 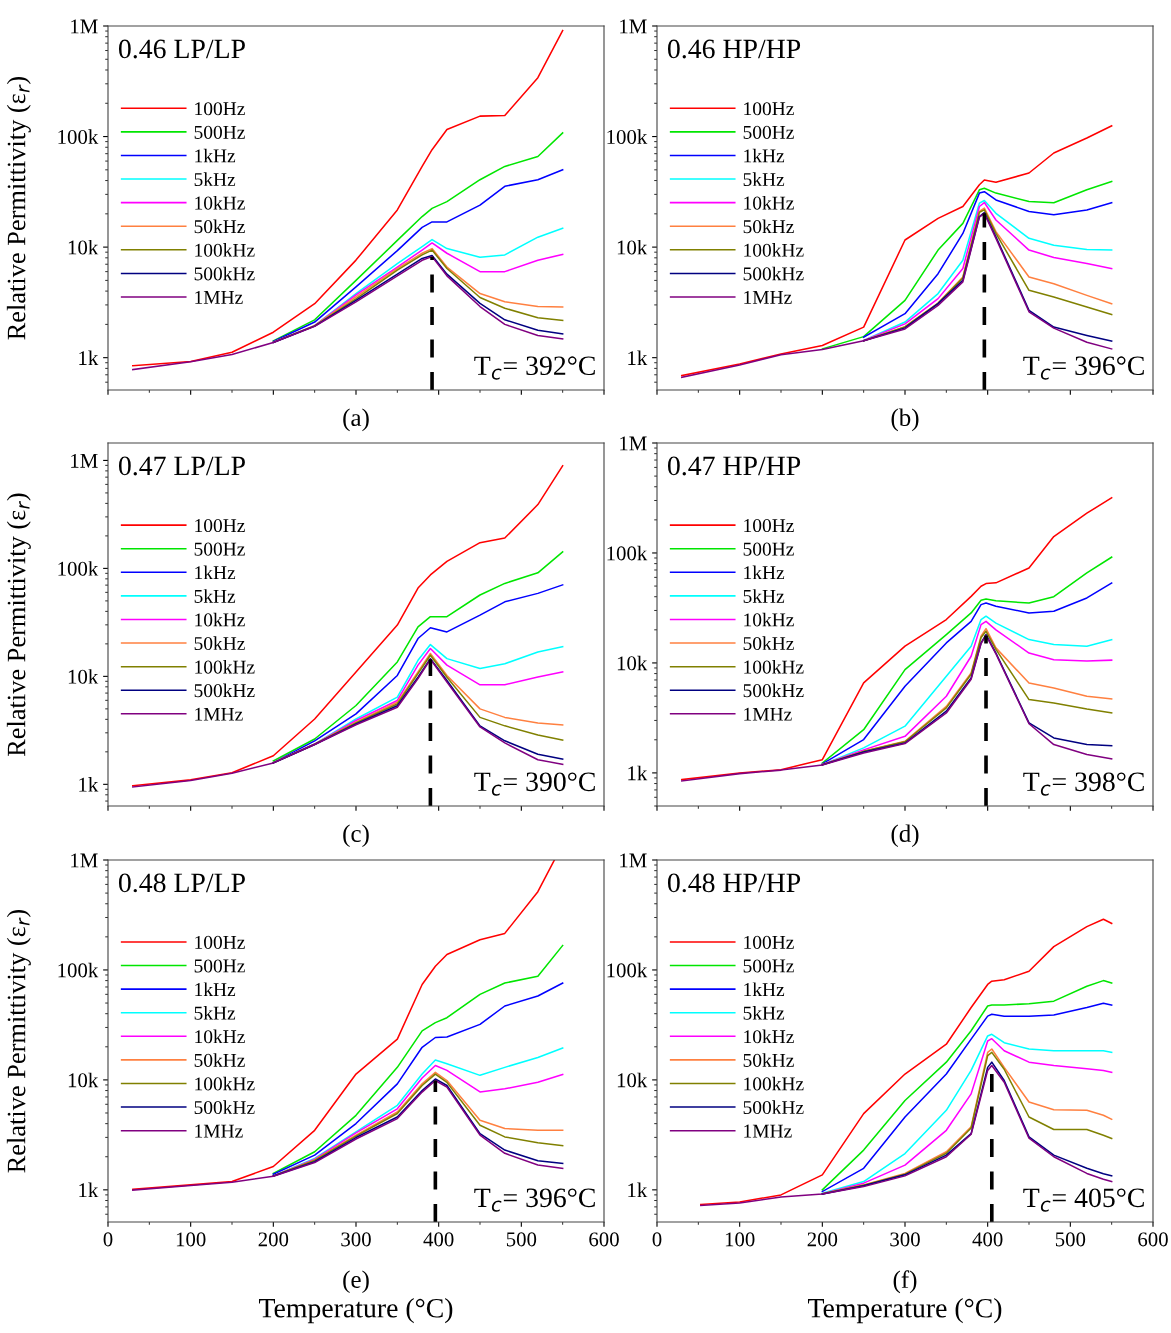 What do you see at coordinates (181, 466) in the screenshot?
I see `chart-title: 0.47 LP/LP` at bounding box center [181, 466].